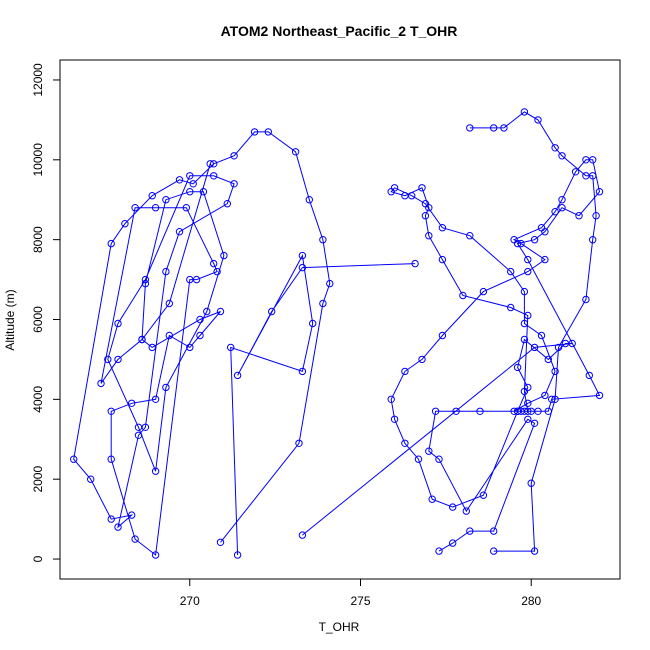  I want to click on x-tick-label: 275, so click(360, 601).